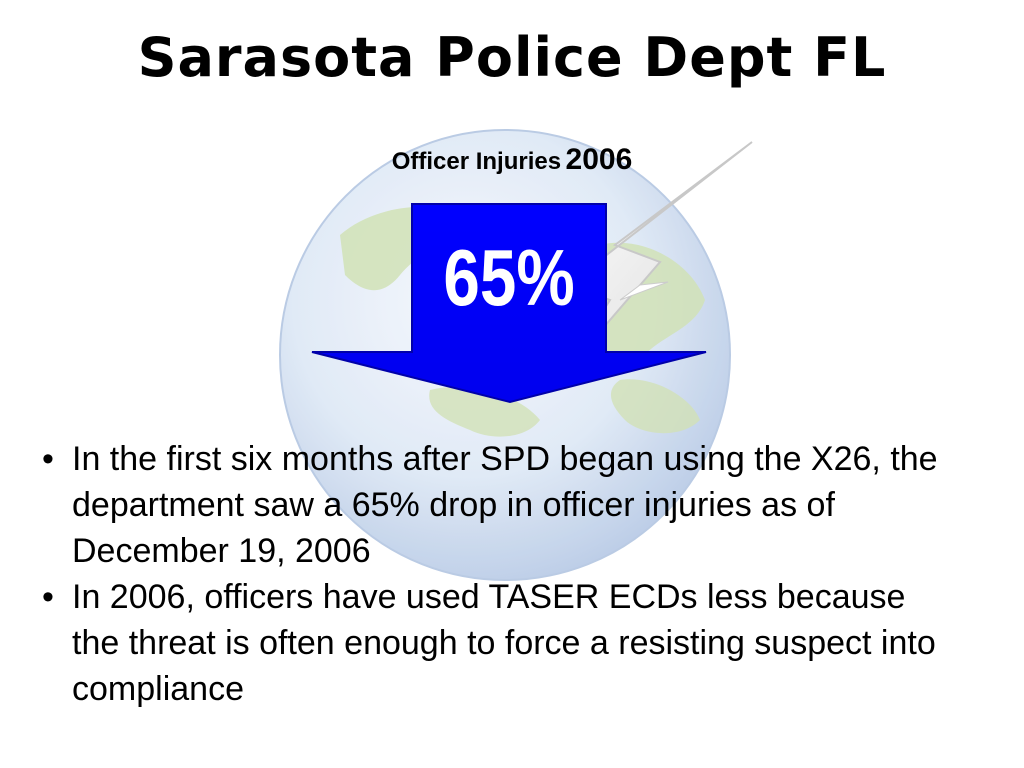 The height and width of the screenshot is (768, 1024). I want to click on subtitle-year: 2006, so click(599, 159).